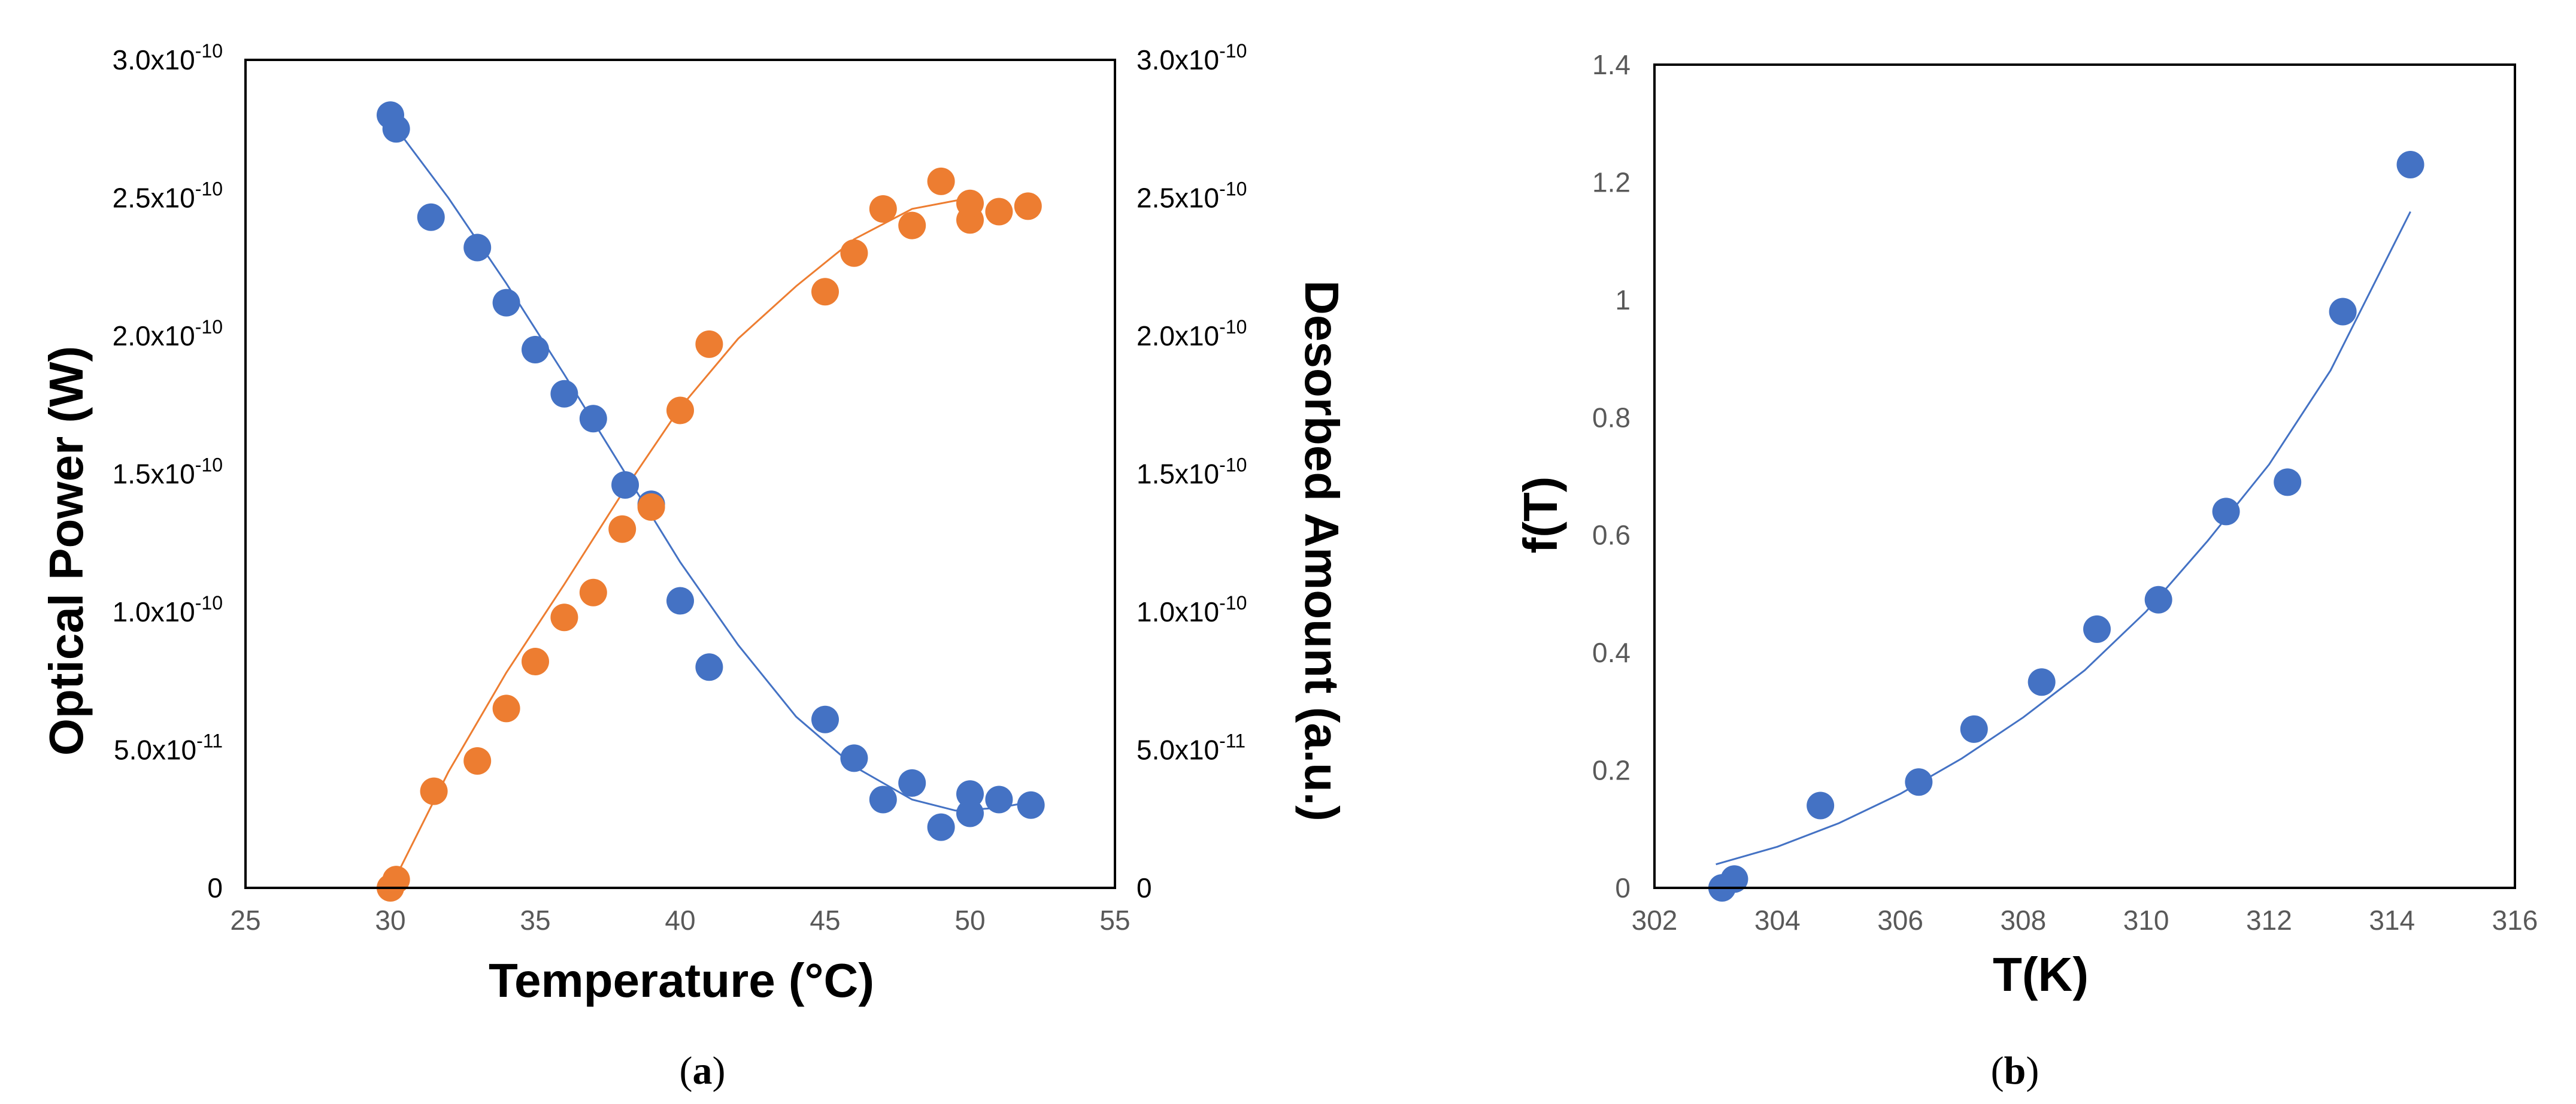  I want to click on chart-a-y-tick-label: 0, so click(215, 888).